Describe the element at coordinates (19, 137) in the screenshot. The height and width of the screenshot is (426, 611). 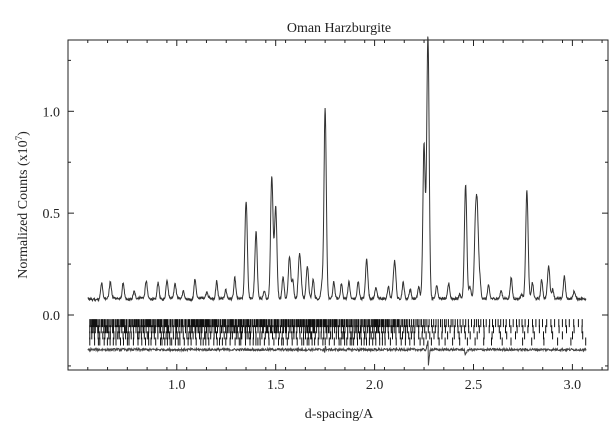
I see `y-axis-label-exponent: 7` at that location.